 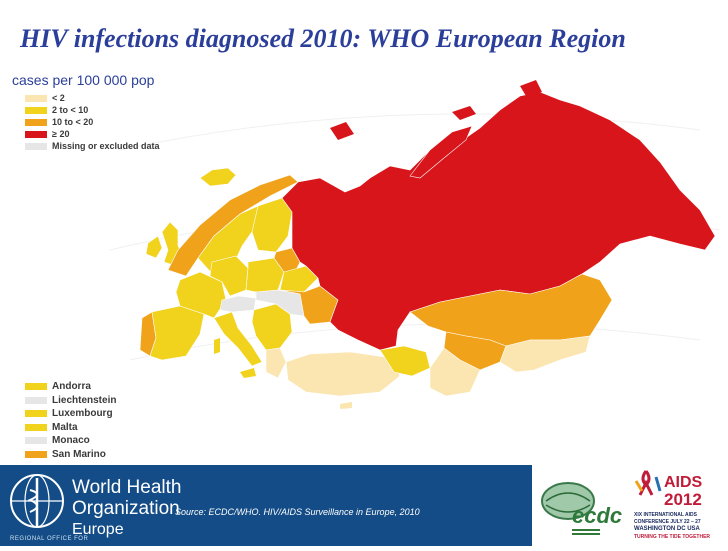 What do you see at coordinates (464, 113) in the screenshot?
I see `island-franz-josef` at bounding box center [464, 113].